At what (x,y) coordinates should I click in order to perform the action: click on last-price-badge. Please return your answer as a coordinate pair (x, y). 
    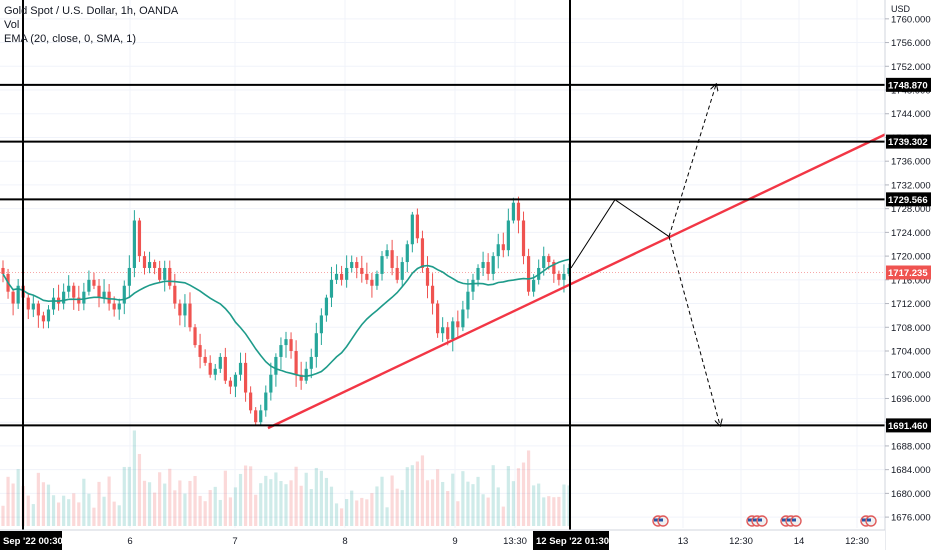
    Looking at the image, I should click on (908, 272).